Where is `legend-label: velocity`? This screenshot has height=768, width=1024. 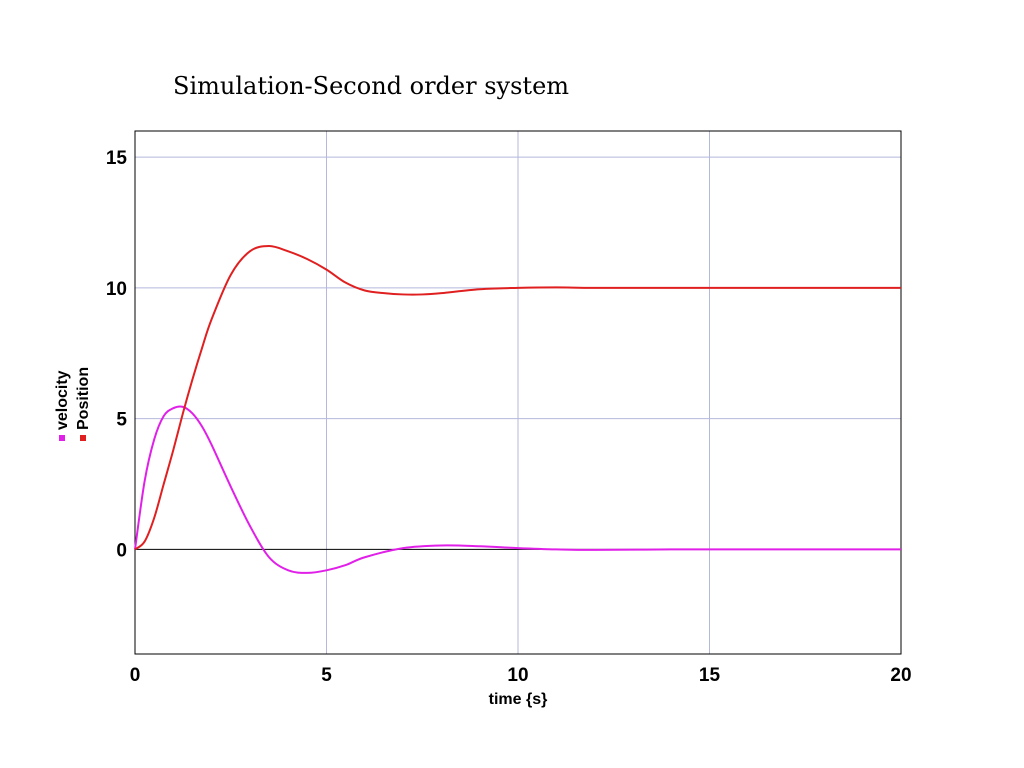 legend-label: velocity is located at coordinates (62, 400).